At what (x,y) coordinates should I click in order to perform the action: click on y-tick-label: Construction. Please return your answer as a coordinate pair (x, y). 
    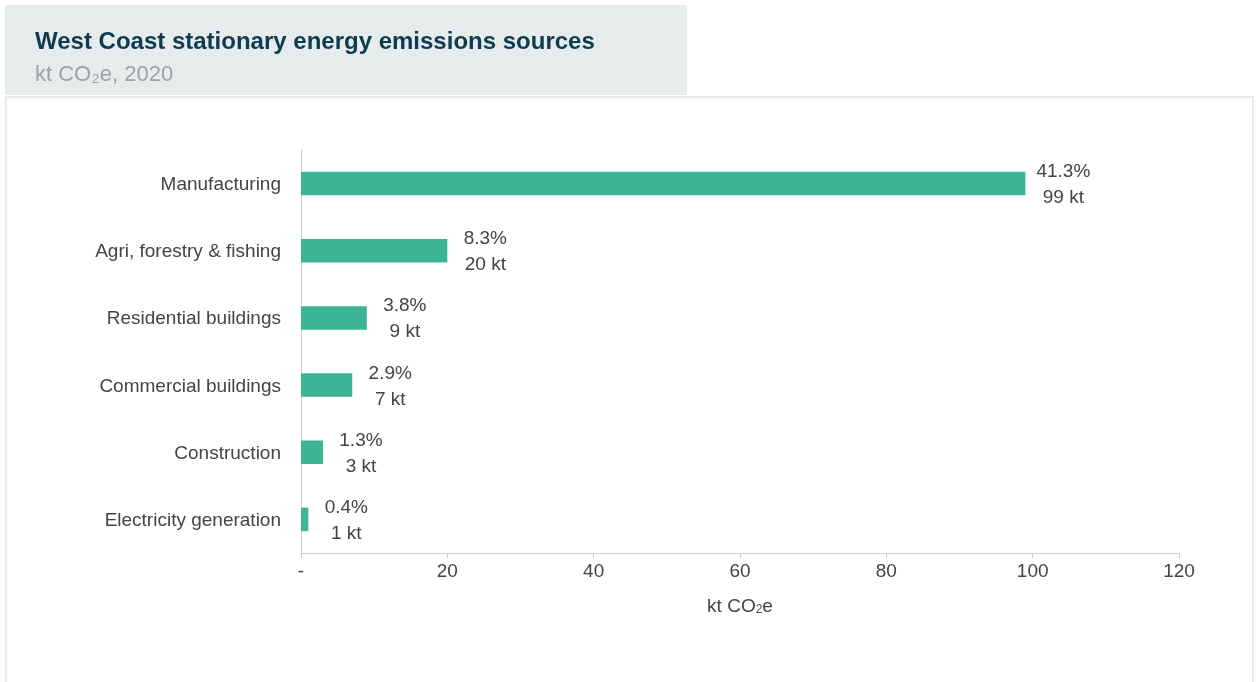
    Looking at the image, I should click on (227, 452).